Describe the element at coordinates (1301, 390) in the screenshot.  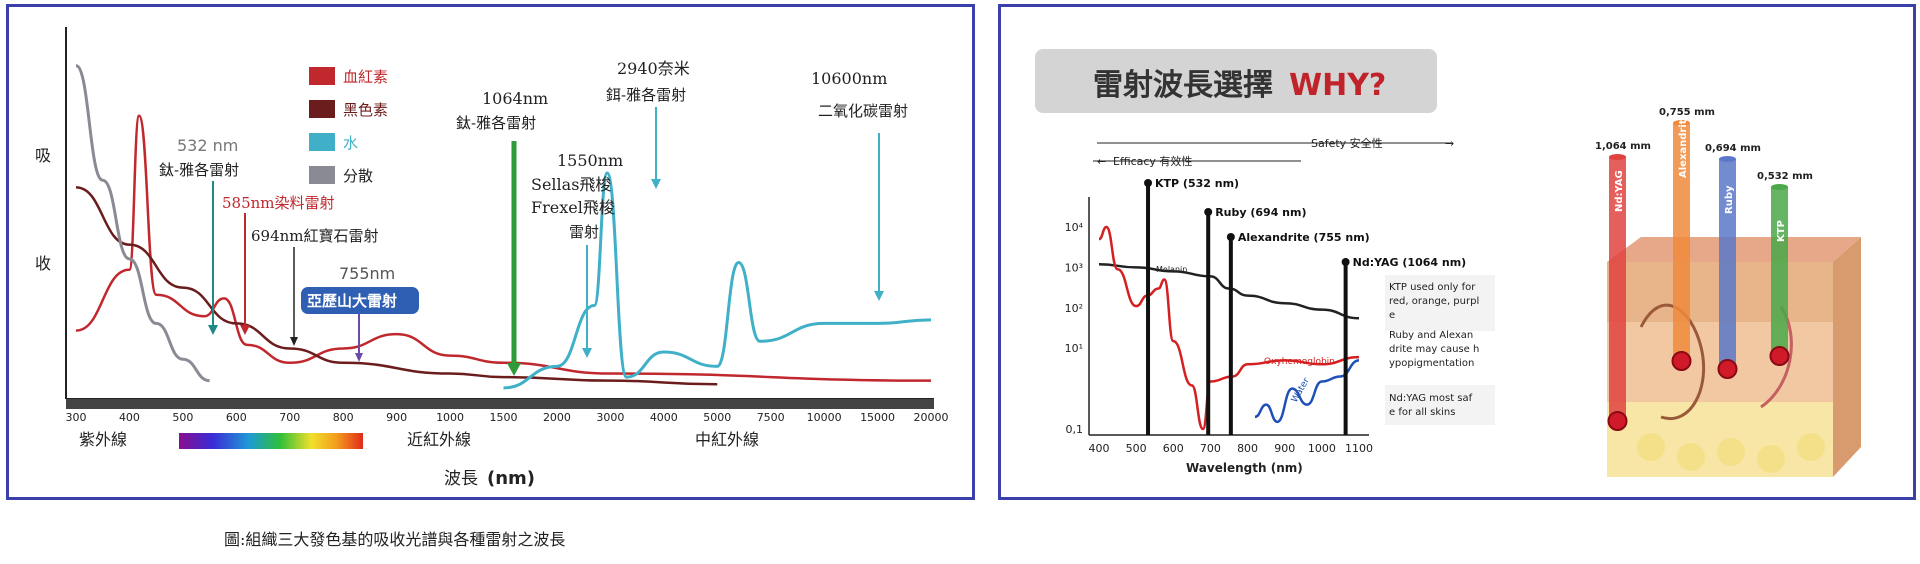
I see `curve-label-water: Water` at that location.